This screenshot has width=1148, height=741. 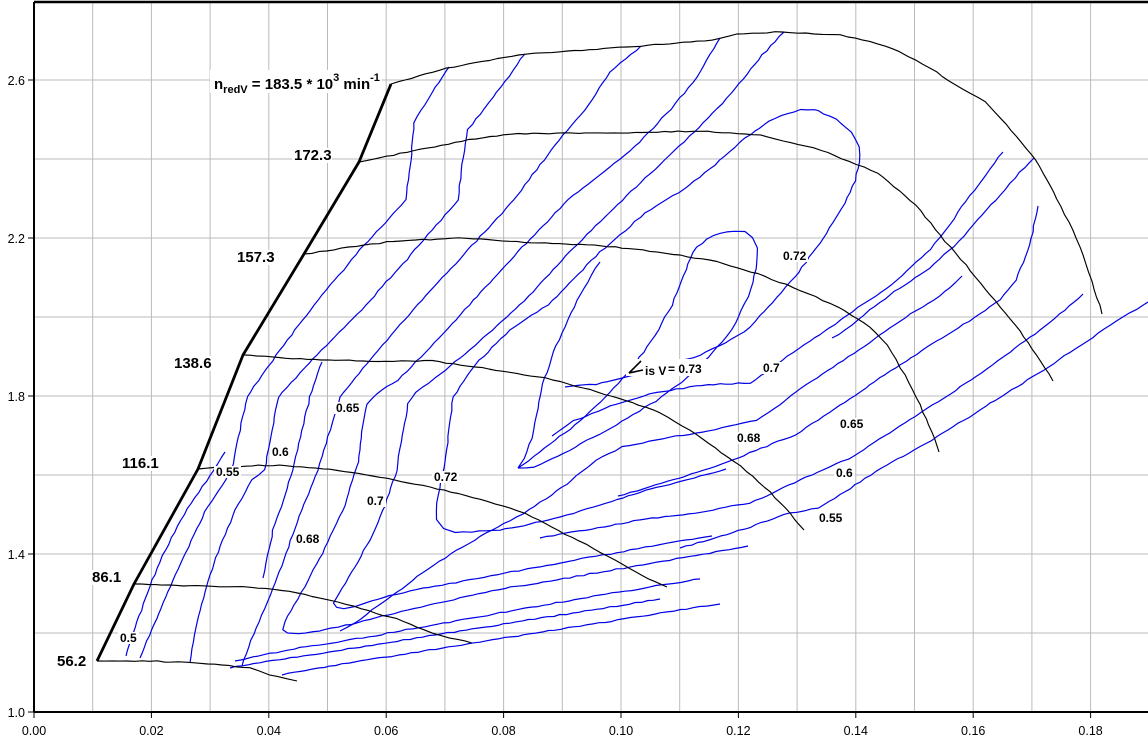 I want to click on svg-text: 86.1, so click(x=106, y=577).